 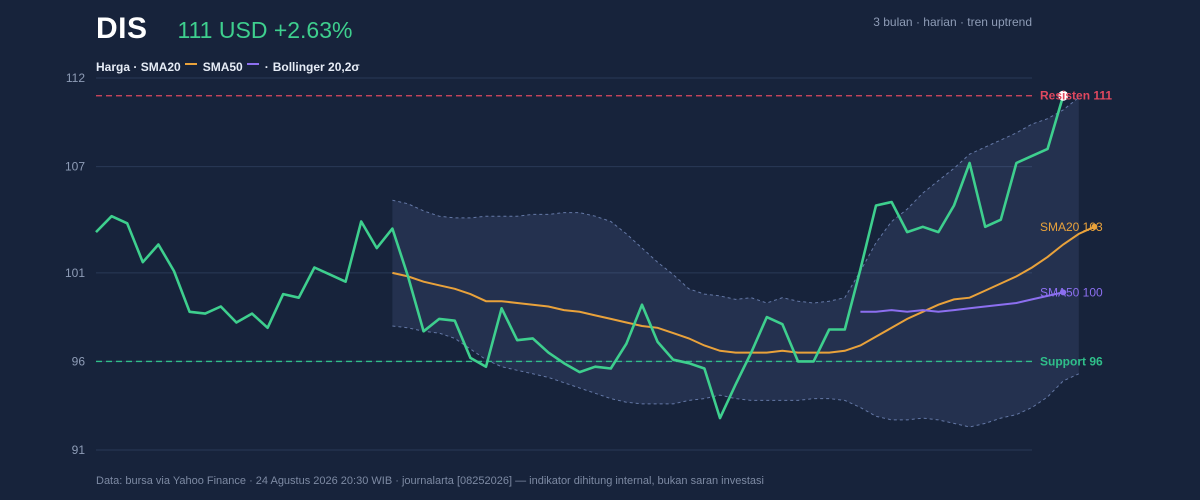 I want to click on sma20-label: SMA20 103, so click(x=1071, y=227).